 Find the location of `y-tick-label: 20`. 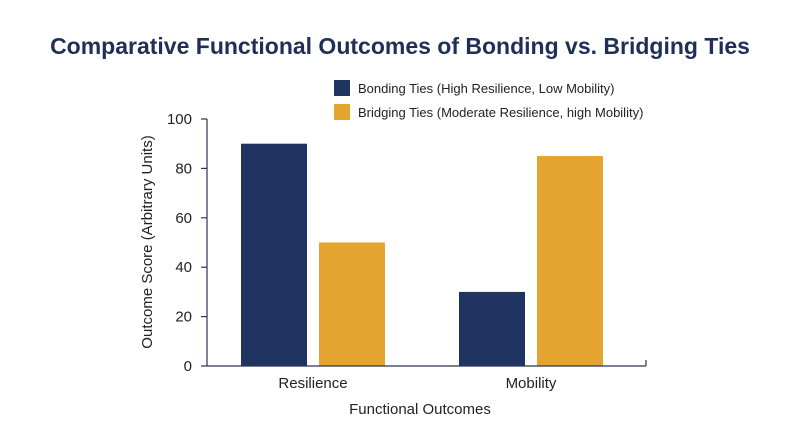

y-tick-label: 20 is located at coordinates (183, 317).